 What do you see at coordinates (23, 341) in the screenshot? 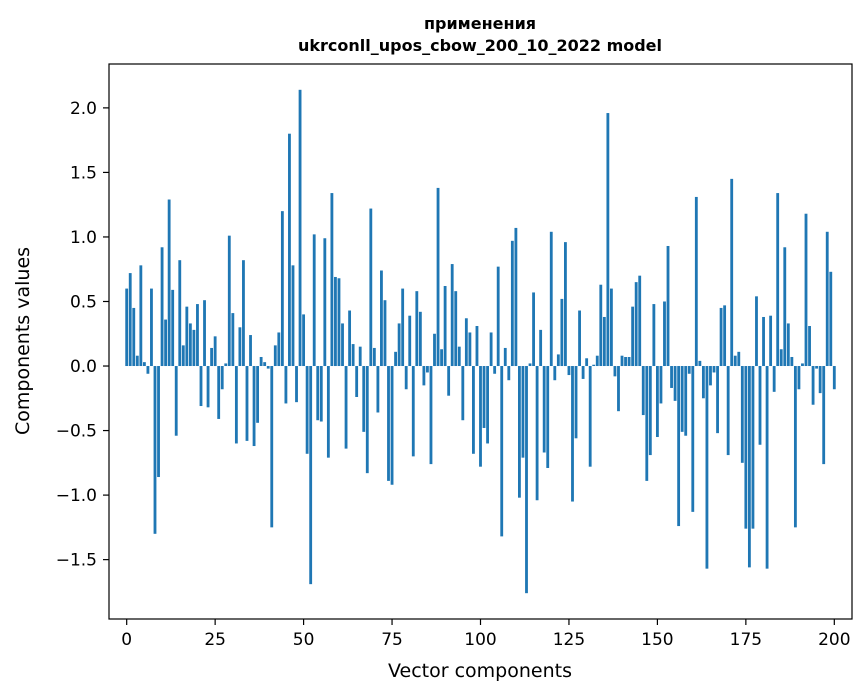
I see `y-axis-label: Components values` at bounding box center [23, 341].